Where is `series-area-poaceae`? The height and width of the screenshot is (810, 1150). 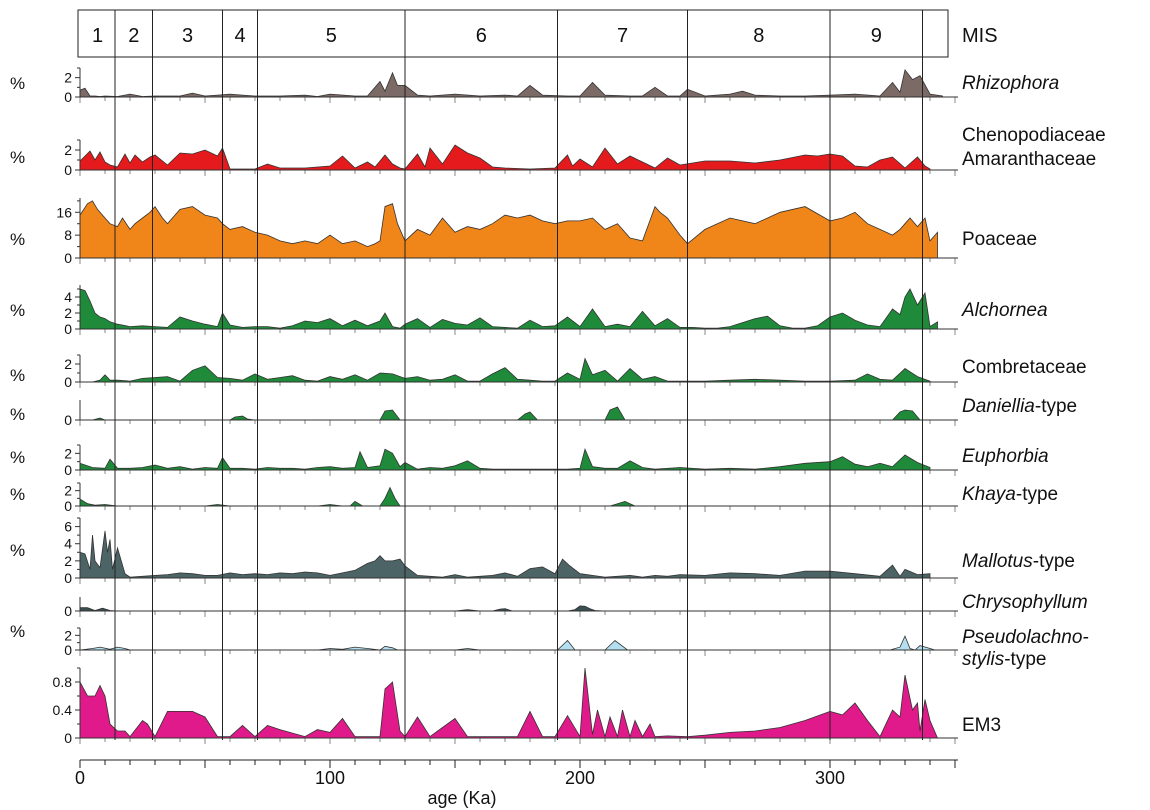
series-area-poaceae is located at coordinates (508, 229).